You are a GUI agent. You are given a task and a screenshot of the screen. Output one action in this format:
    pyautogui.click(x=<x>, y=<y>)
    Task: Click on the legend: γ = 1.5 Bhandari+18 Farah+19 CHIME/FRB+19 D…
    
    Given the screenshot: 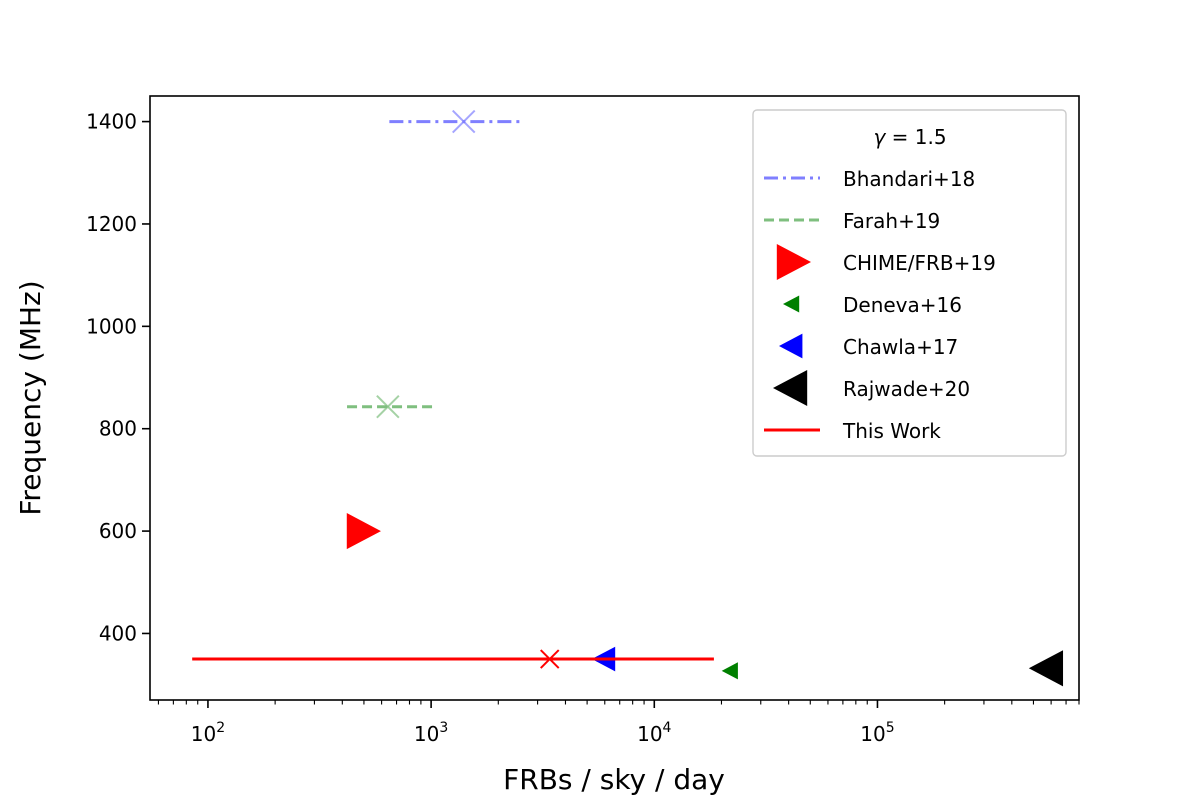 What is the action you would take?
    pyautogui.click(x=909, y=283)
    